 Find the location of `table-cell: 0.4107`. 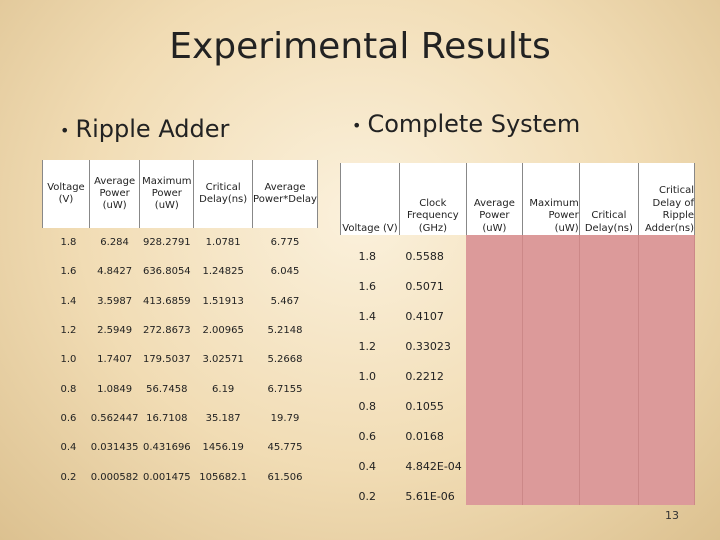

table-cell: 0.4107 is located at coordinates (424, 316).